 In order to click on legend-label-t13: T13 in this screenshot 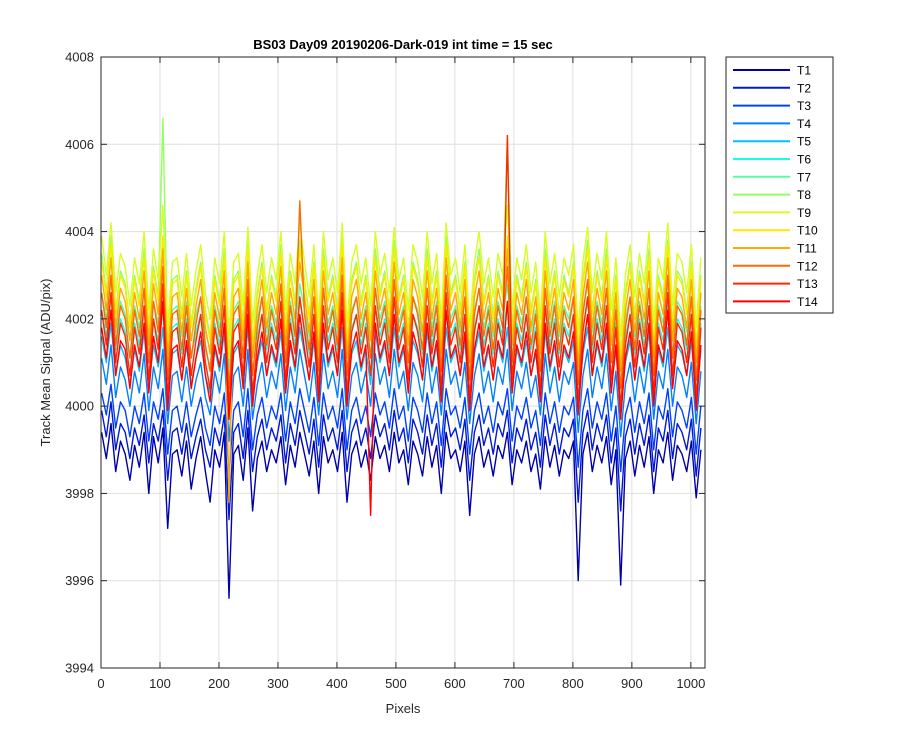, I will do `click(807, 284)`.